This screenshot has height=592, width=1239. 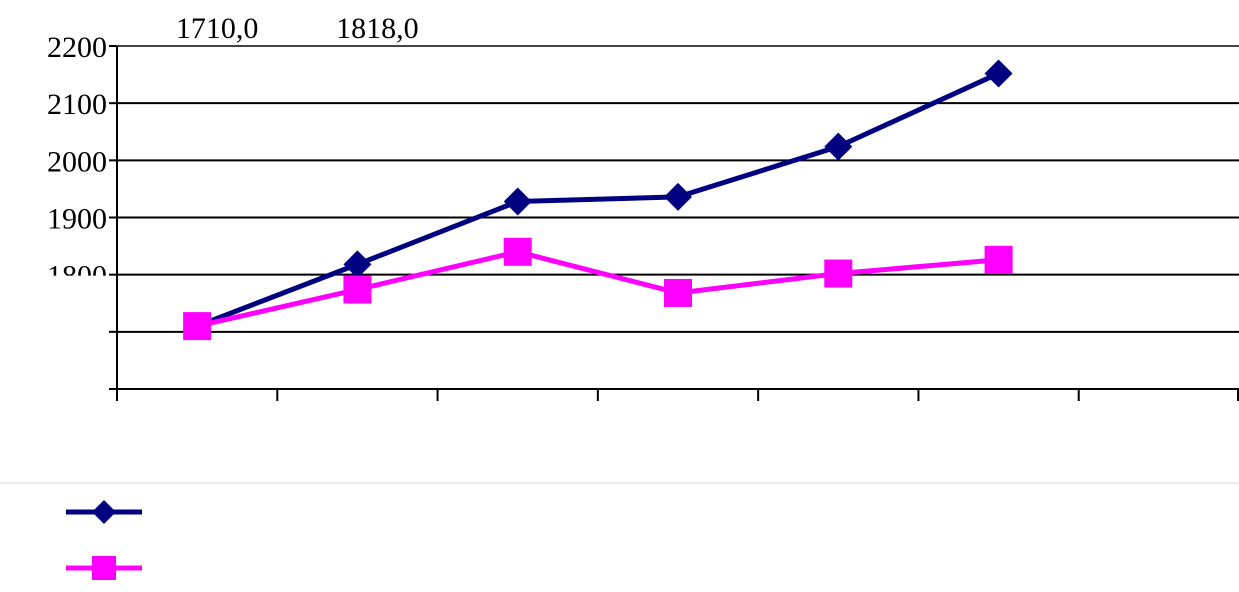 What do you see at coordinates (104, 512) in the screenshot?
I see `legend-marker-diamond` at bounding box center [104, 512].